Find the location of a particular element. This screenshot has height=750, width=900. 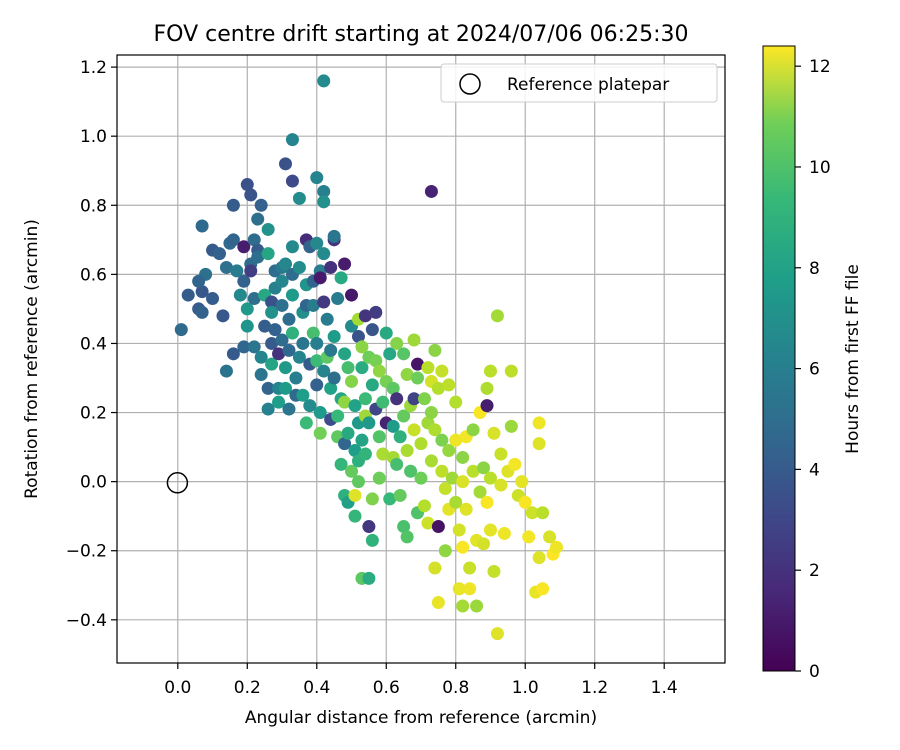

y-tick-label: 0.6 is located at coordinates (93, 275).